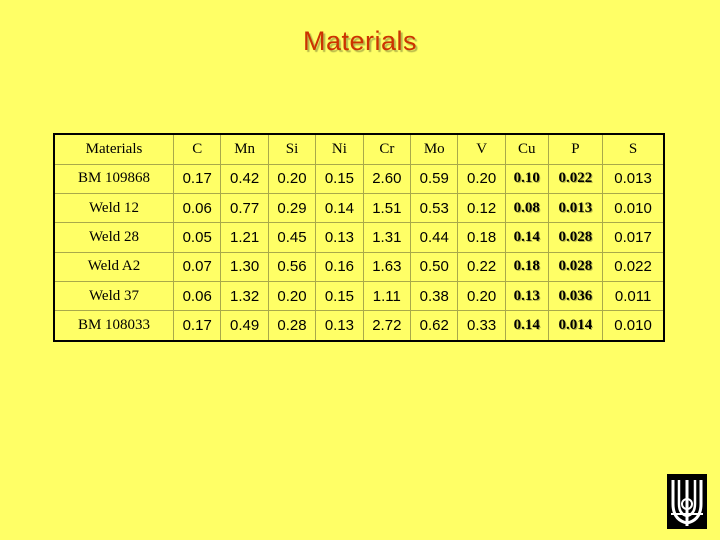  What do you see at coordinates (526, 178) in the screenshot?
I see `value-cu: 0.10` at bounding box center [526, 178].